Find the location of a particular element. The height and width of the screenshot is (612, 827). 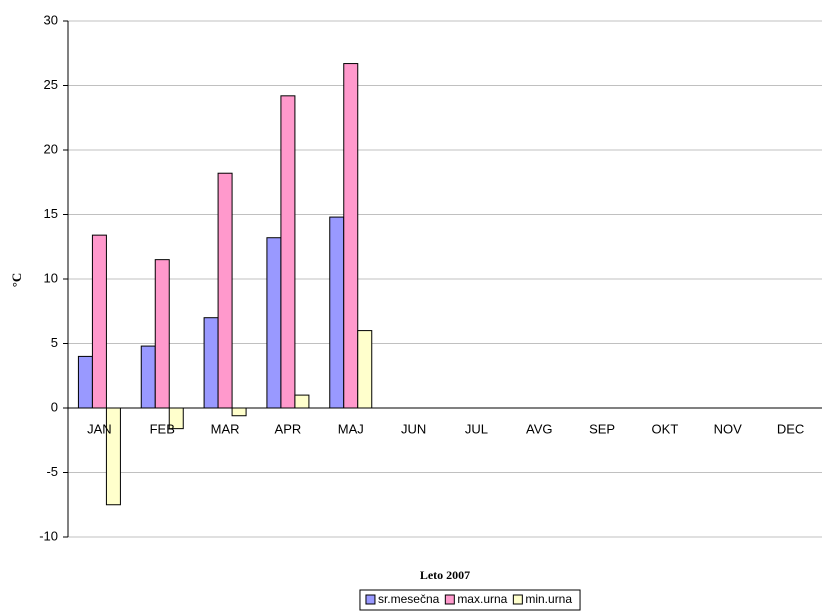

x-tick-label: SEP is located at coordinates (602, 428).